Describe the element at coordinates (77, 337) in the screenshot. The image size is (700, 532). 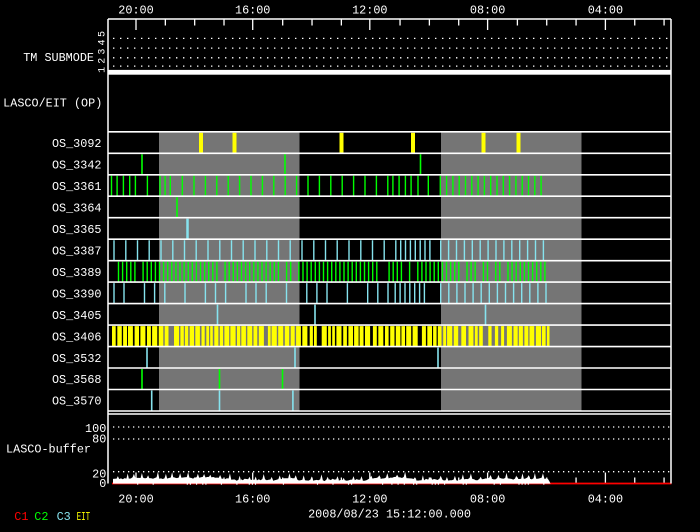
I see `svg-text: OS_3406` at that location.